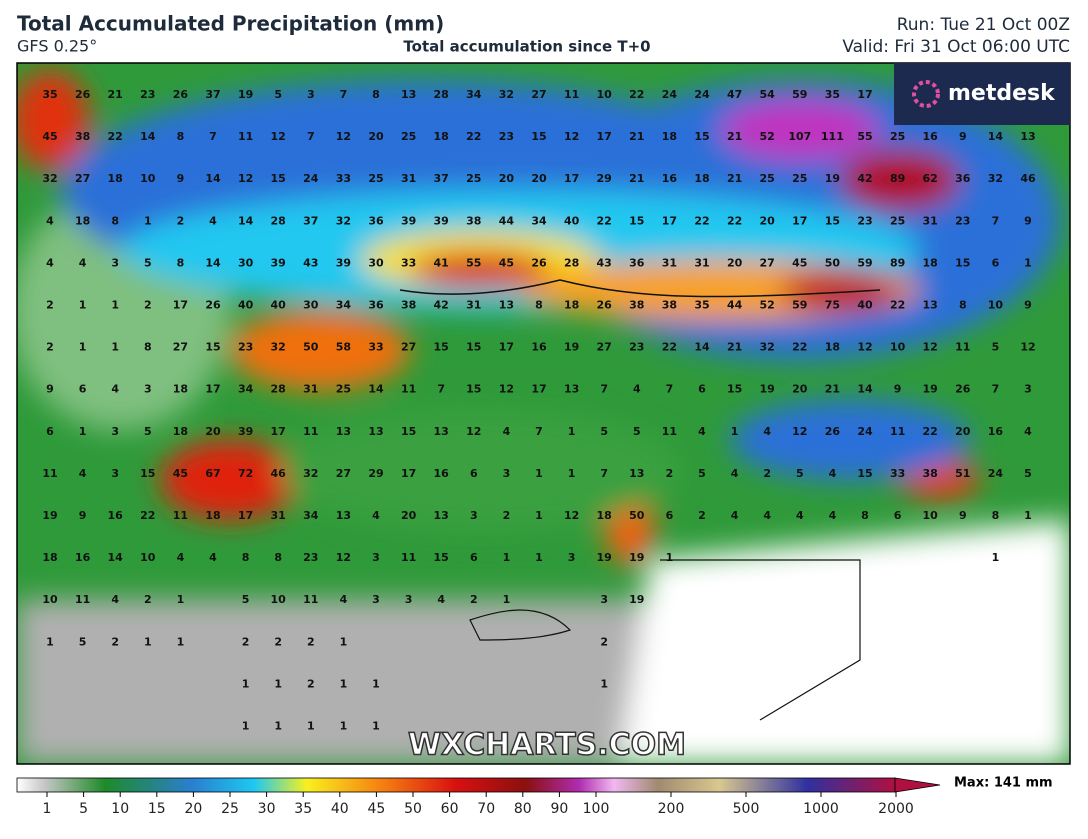  I want to click on grid-value: 24, so click(996, 473).